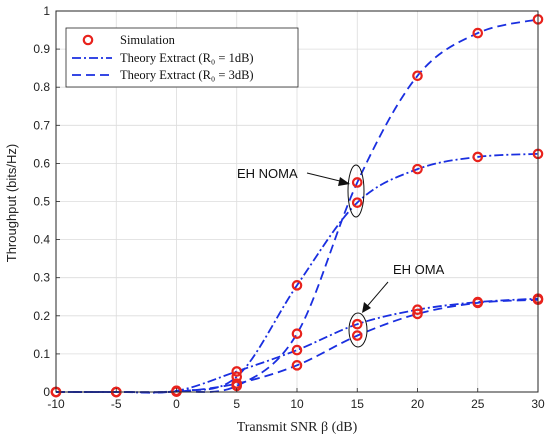  What do you see at coordinates (41, 278) in the screenshot?
I see `y-tick-label: 0.3` at bounding box center [41, 278].